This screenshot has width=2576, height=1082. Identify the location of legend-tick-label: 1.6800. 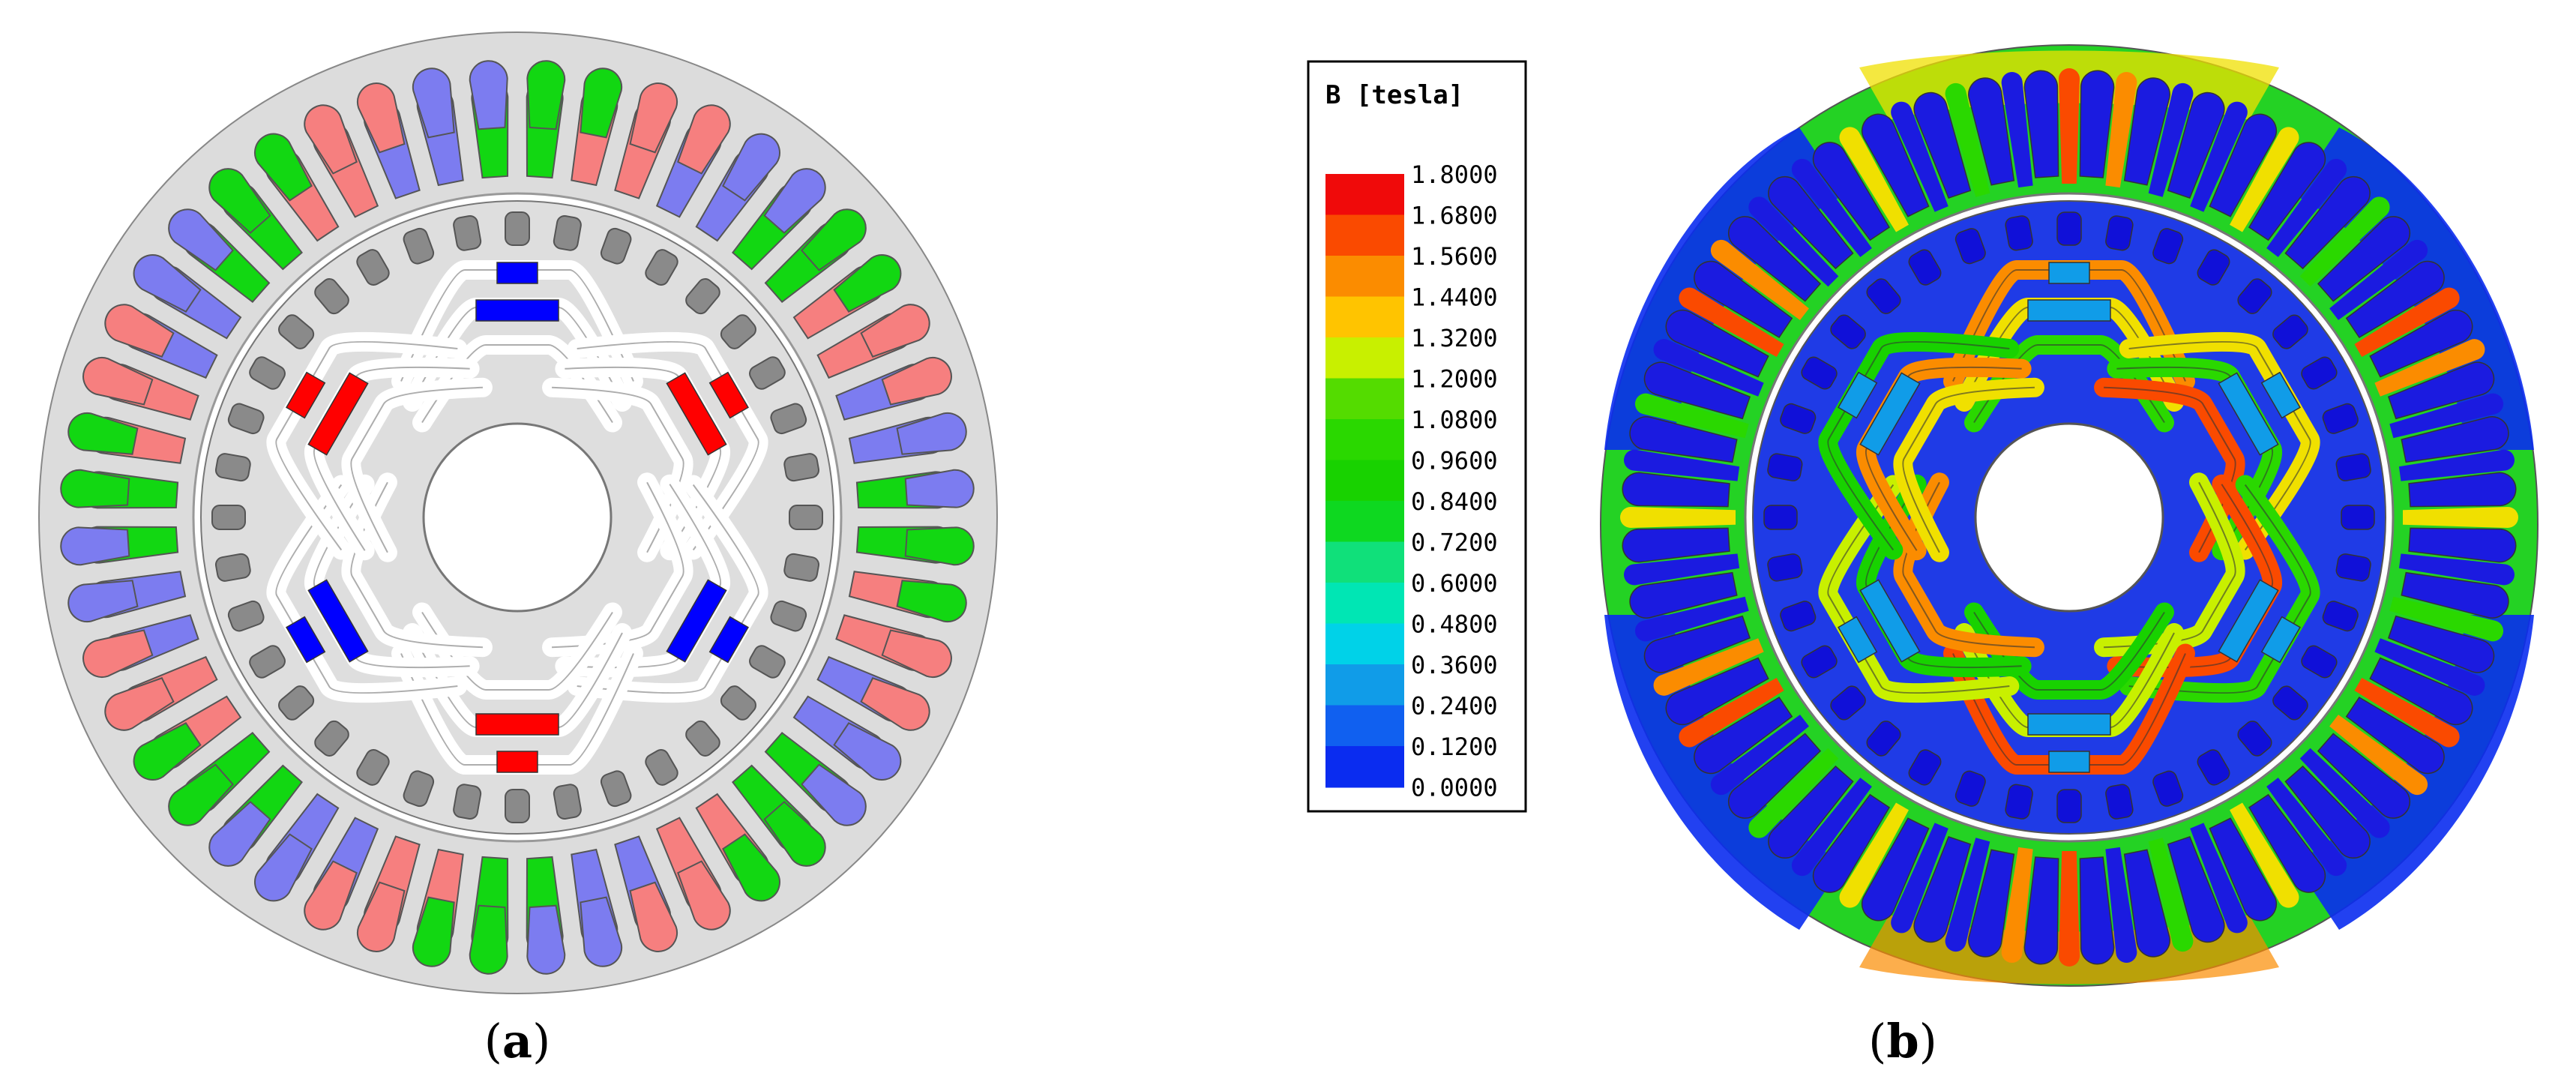
(1454, 216).